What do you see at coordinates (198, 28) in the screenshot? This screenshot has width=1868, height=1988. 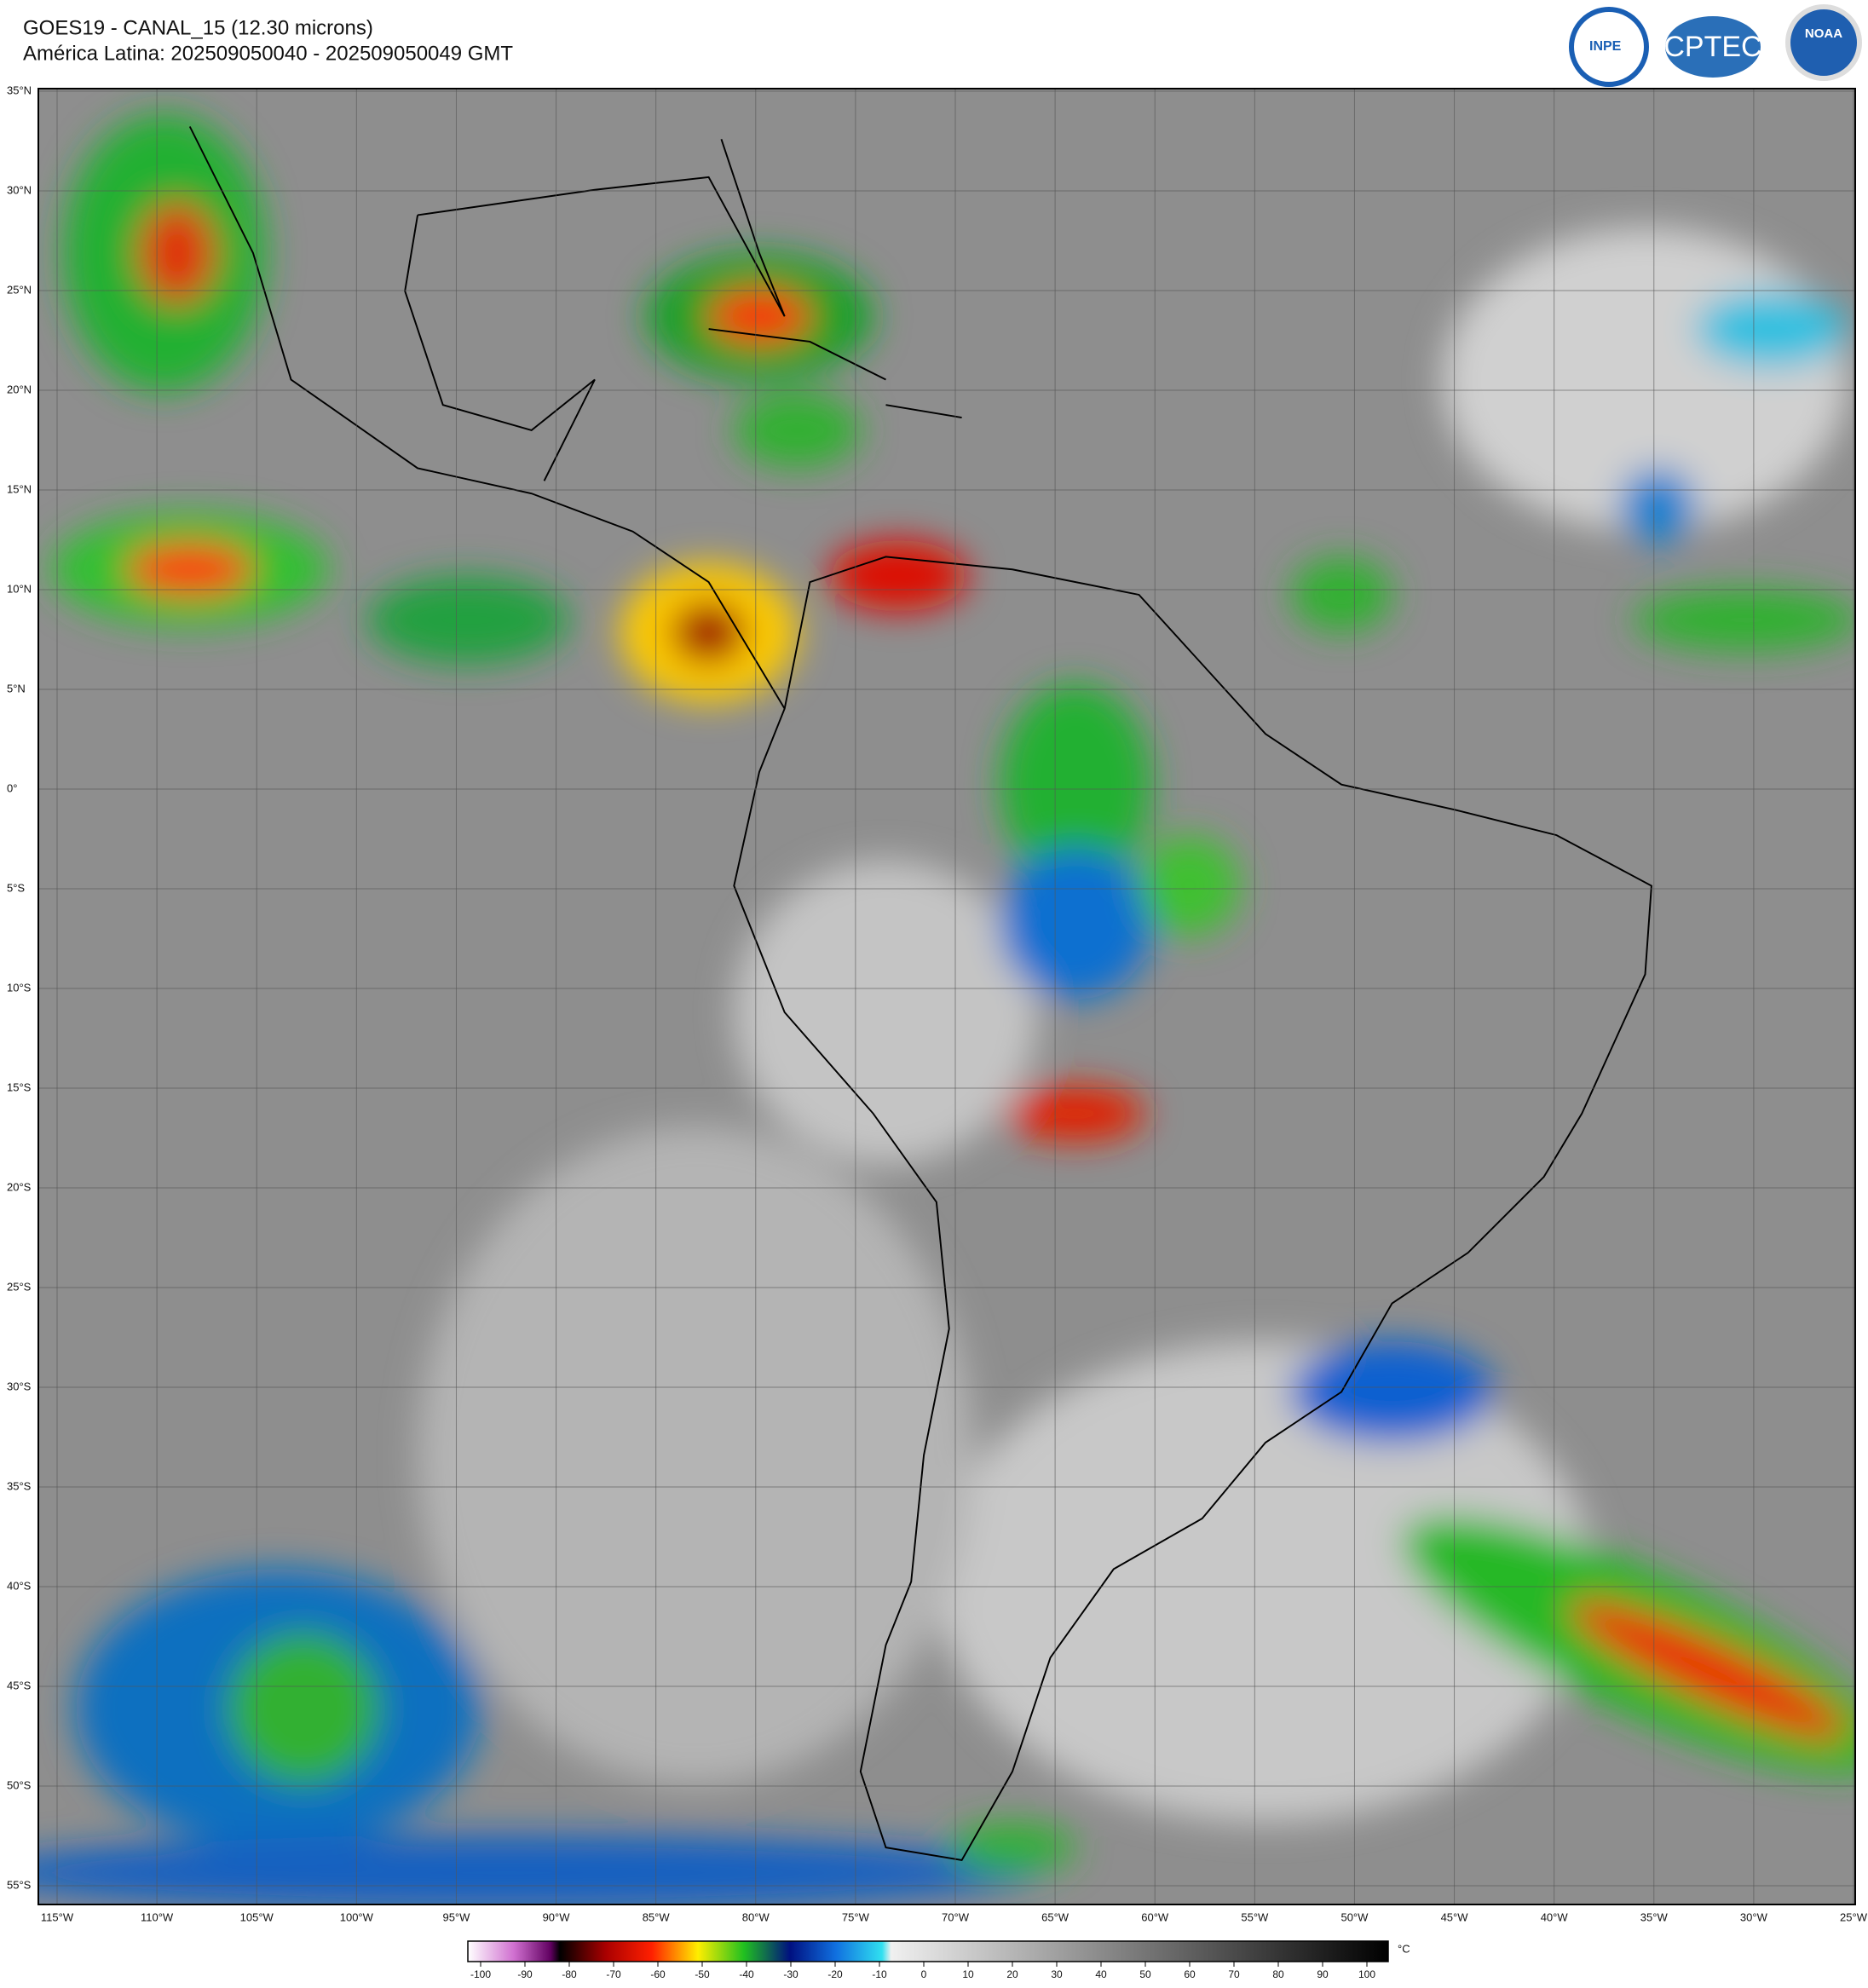 I see `title: GOES19 - CANAL_15 (12.30 microns)` at bounding box center [198, 28].